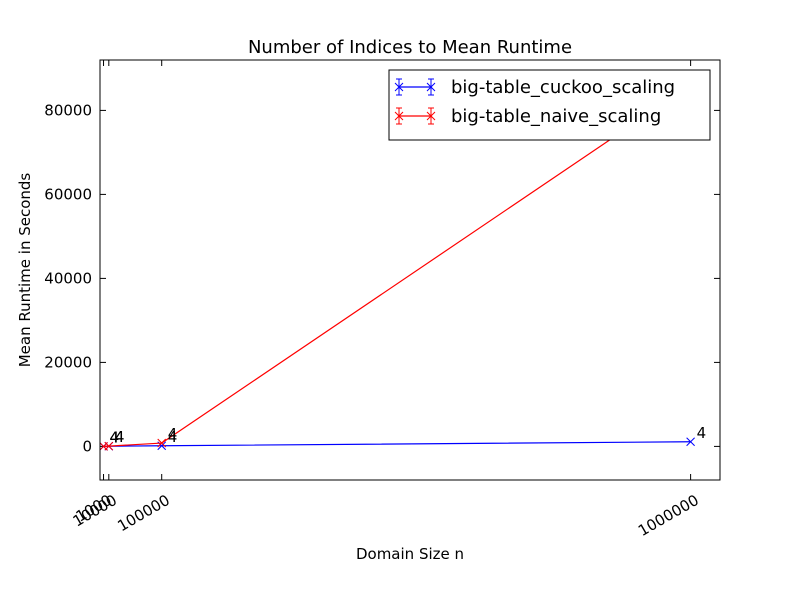 The height and width of the screenshot is (600, 800). Describe the element at coordinates (556, 116) in the screenshot. I see `legend-label: big-table_naive_scaling` at that location.